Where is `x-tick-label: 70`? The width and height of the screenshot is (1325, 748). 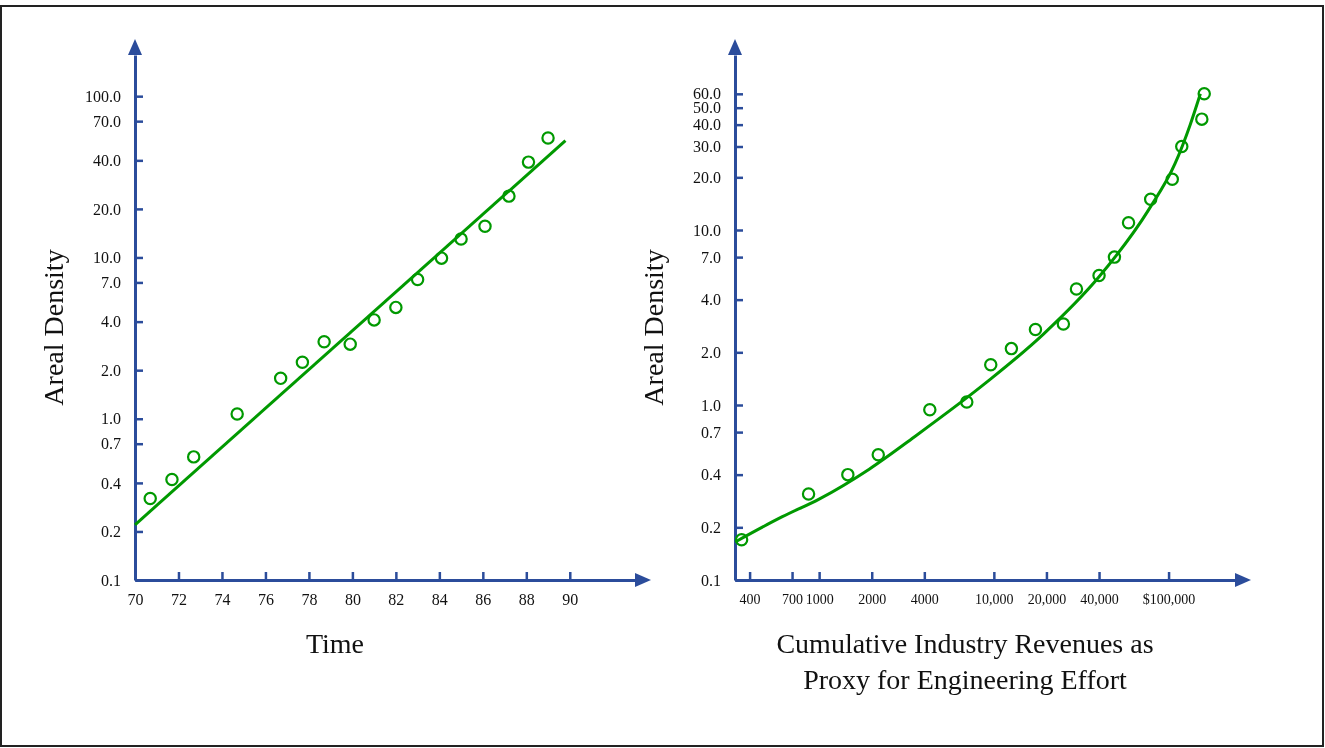
x-tick-label: 70 is located at coordinates (135, 600).